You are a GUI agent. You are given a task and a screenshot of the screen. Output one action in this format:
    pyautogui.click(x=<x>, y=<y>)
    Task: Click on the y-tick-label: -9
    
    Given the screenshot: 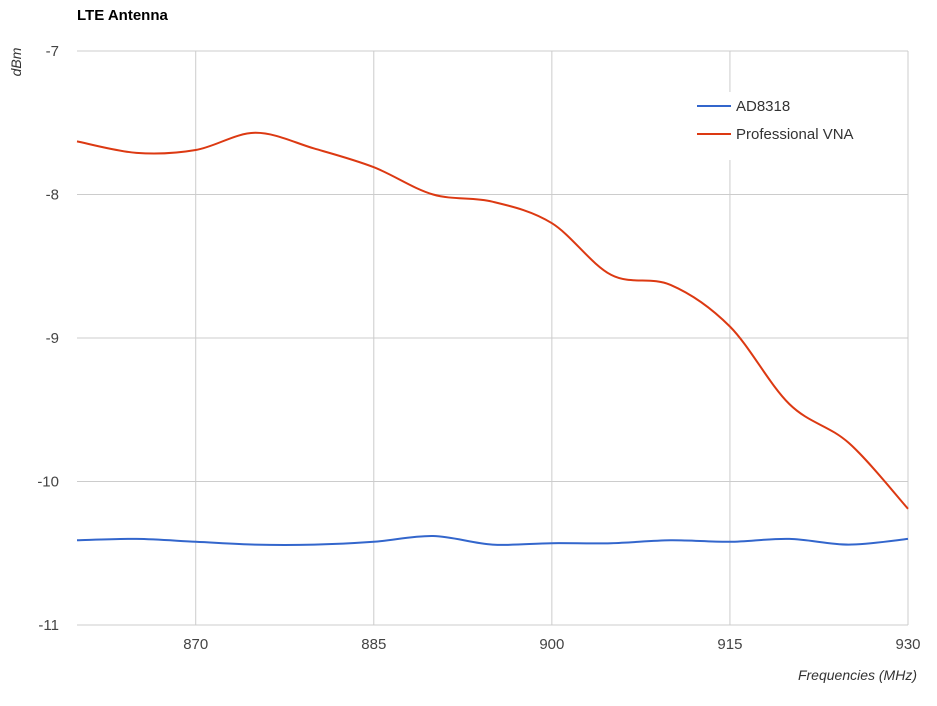 What is the action you would take?
    pyautogui.click(x=52, y=338)
    